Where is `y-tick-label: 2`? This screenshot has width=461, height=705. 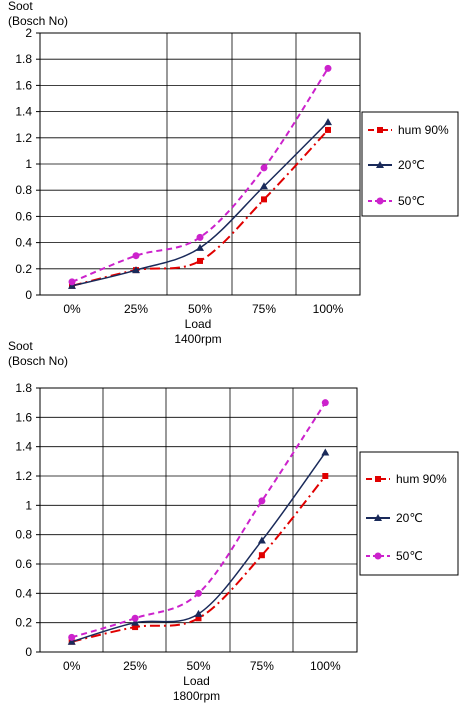 y-tick-label: 2 is located at coordinates (28, 33).